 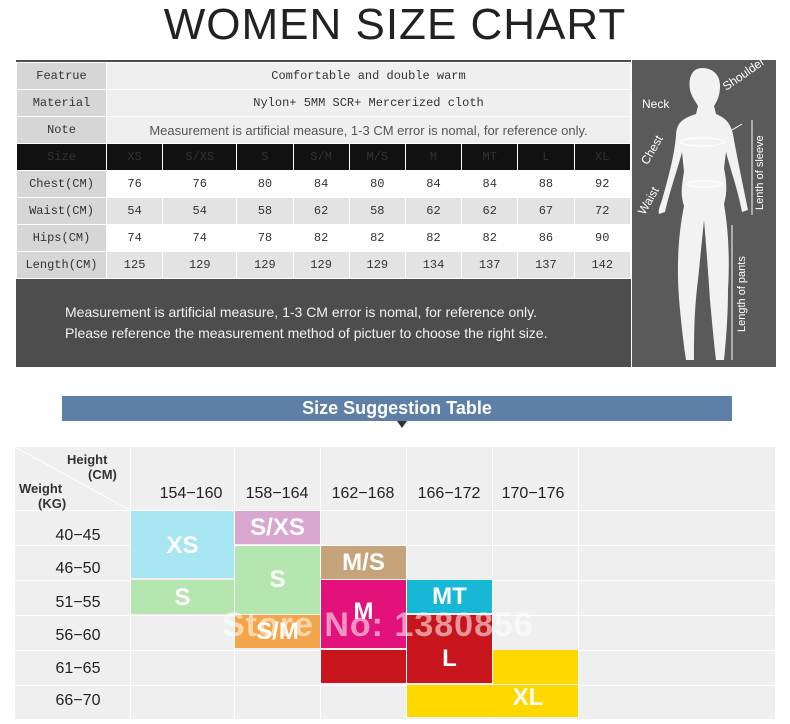 What do you see at coordinates (73, 479) in the screenshot?
I see `header-diagonal` at bounding box center [73, 479].